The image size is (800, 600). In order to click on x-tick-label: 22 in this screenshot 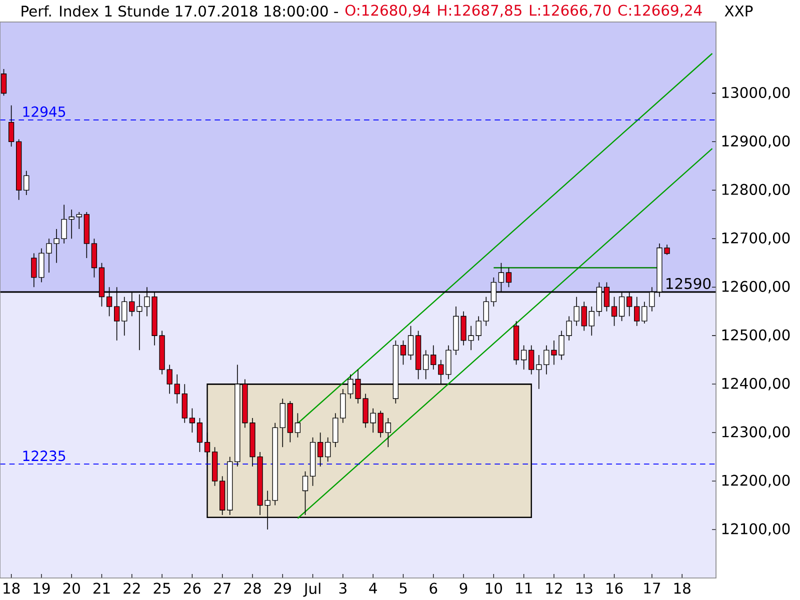, I will do `click(132, 588)`.